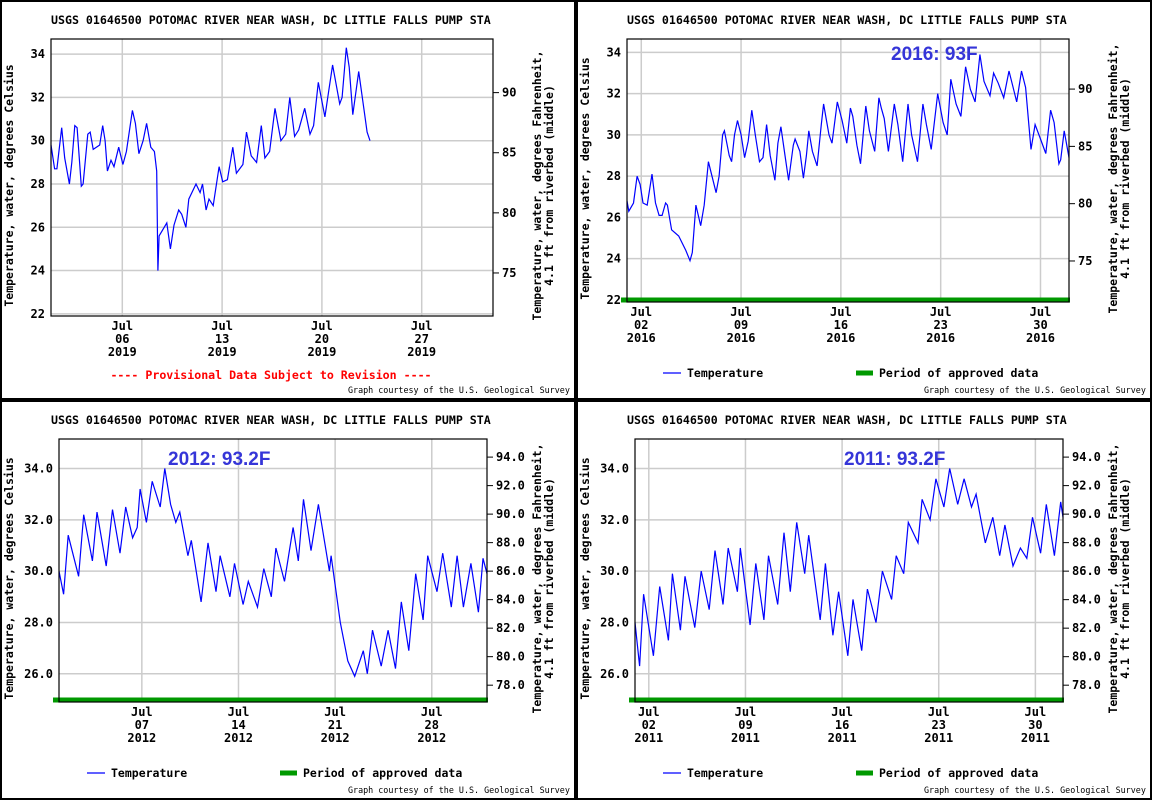 The width and height of the screenshot is (1152, 800). I want to click on plot-frame, so click(272, 177).